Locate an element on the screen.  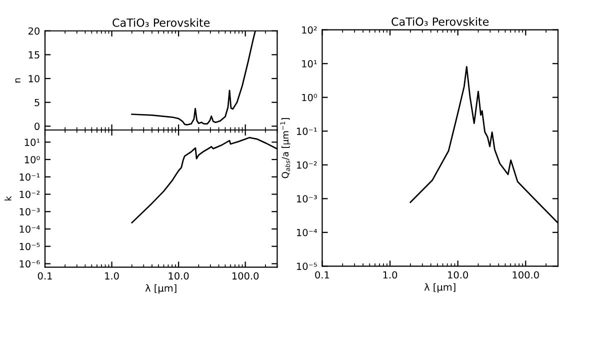
y-axis-title: n is located at coordinates (17, 80).